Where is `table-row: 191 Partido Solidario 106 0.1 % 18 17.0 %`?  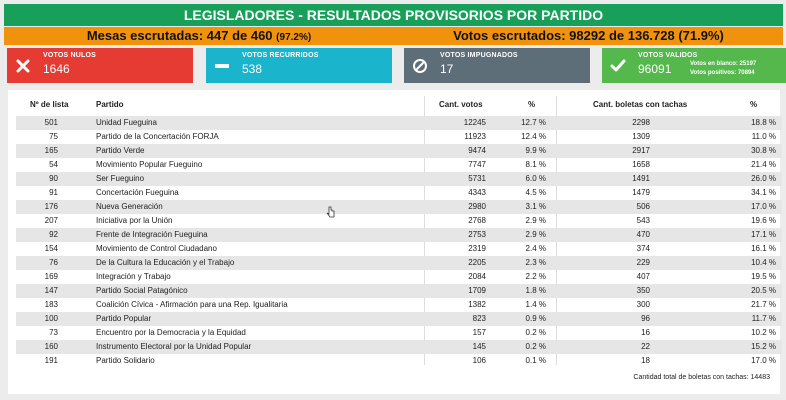
table-row: 191 Partido Solidario 106 0.1 % 18 17.0 % is located at coordinates (399, 361).